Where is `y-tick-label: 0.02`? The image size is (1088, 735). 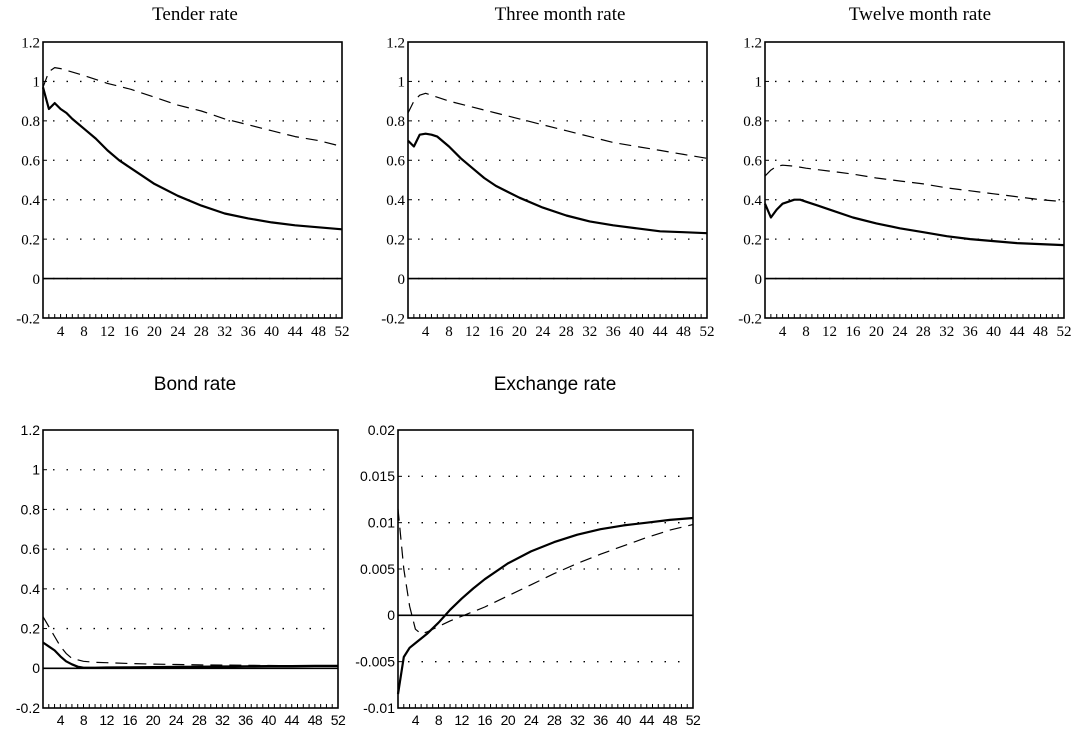
y-tick-label: 0.02 is located at coordinates (381, 430).